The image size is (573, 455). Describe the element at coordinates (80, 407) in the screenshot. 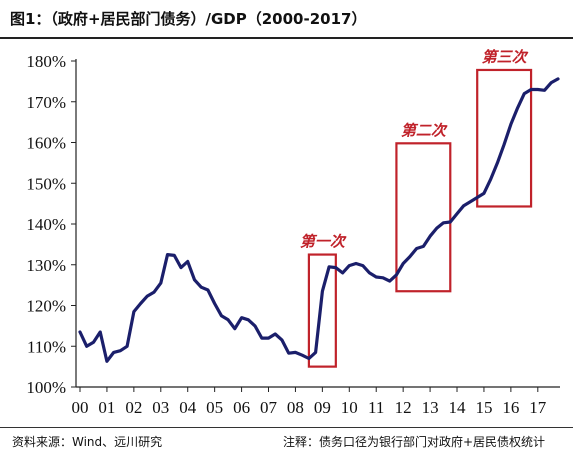

I see `x-tick-label: 00` at that location.